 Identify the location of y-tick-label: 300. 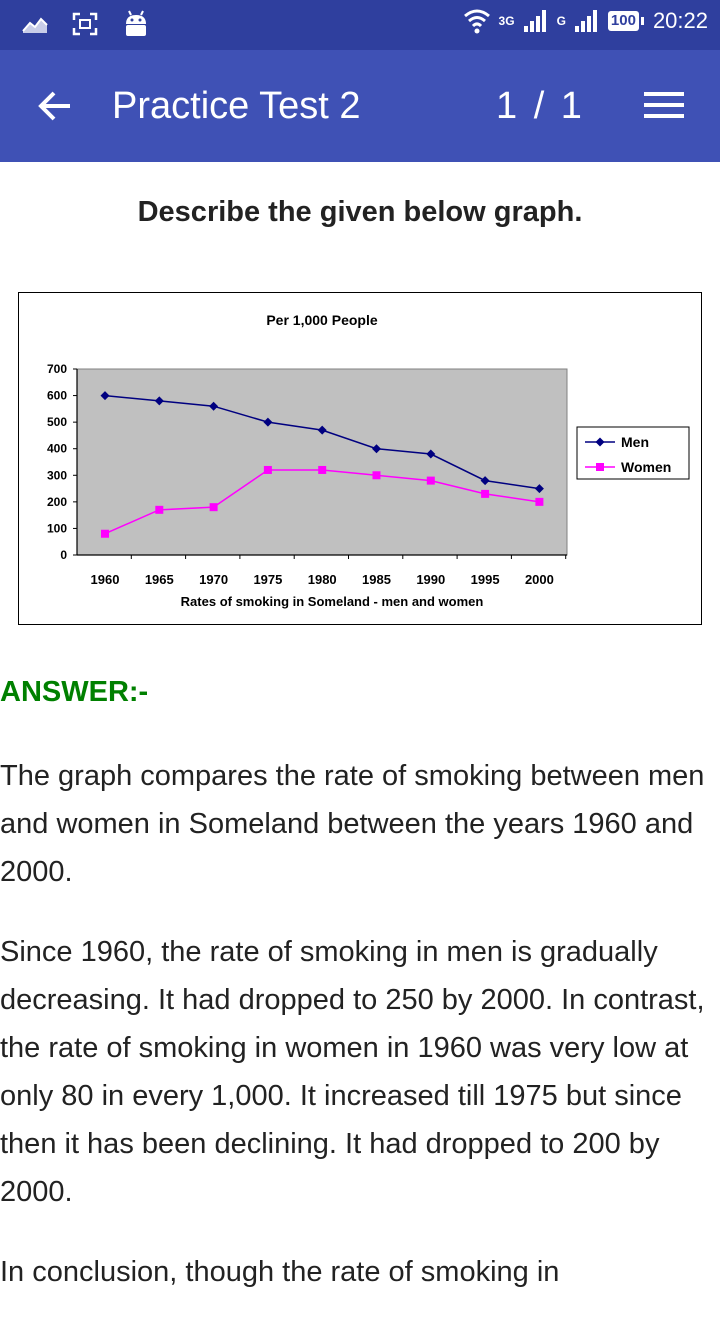
(57, 475).